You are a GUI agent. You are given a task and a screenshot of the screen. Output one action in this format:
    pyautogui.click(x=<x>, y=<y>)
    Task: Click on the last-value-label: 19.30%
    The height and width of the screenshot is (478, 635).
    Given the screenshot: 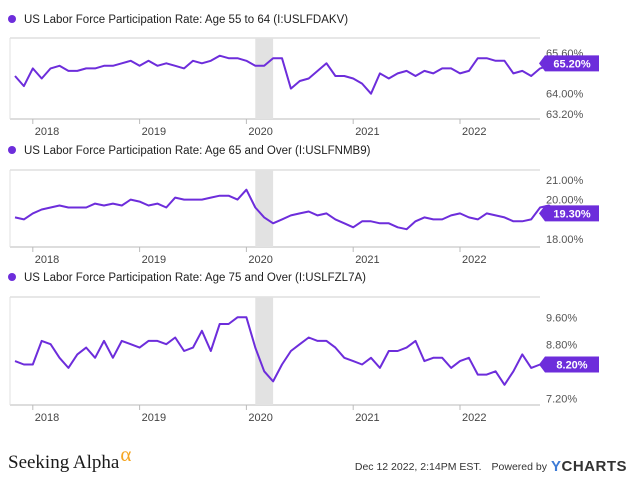 What is the action you would take?
    pyautogui.click(x=572, y=214)
    